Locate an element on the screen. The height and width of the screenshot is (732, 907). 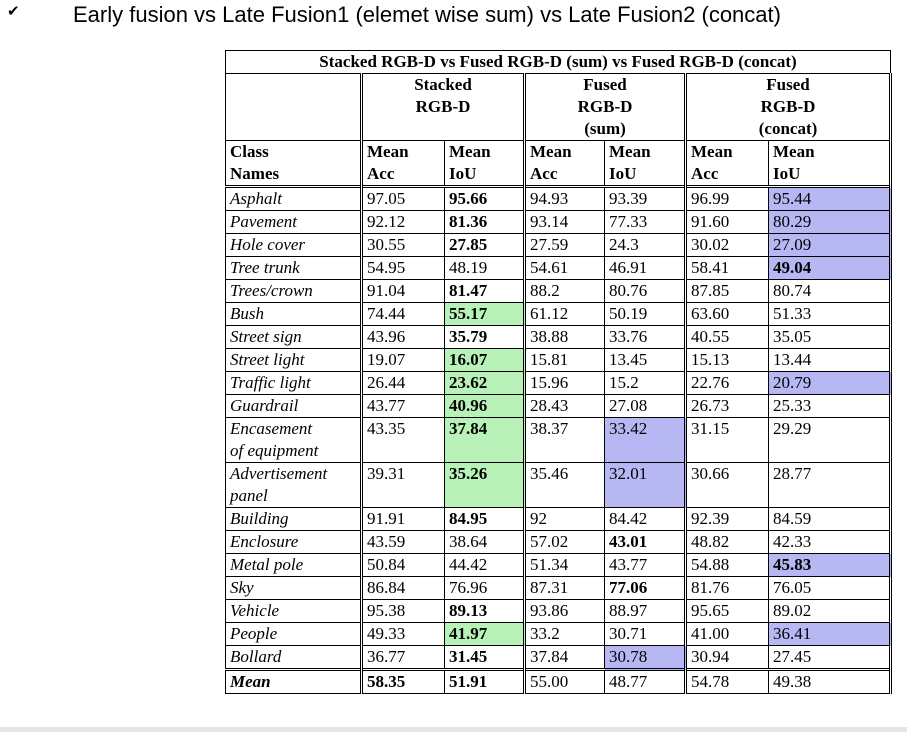
table-row: Building 91.91 84.95 92 84.42 92.39 84.59 is located at coordinates (559, 519).